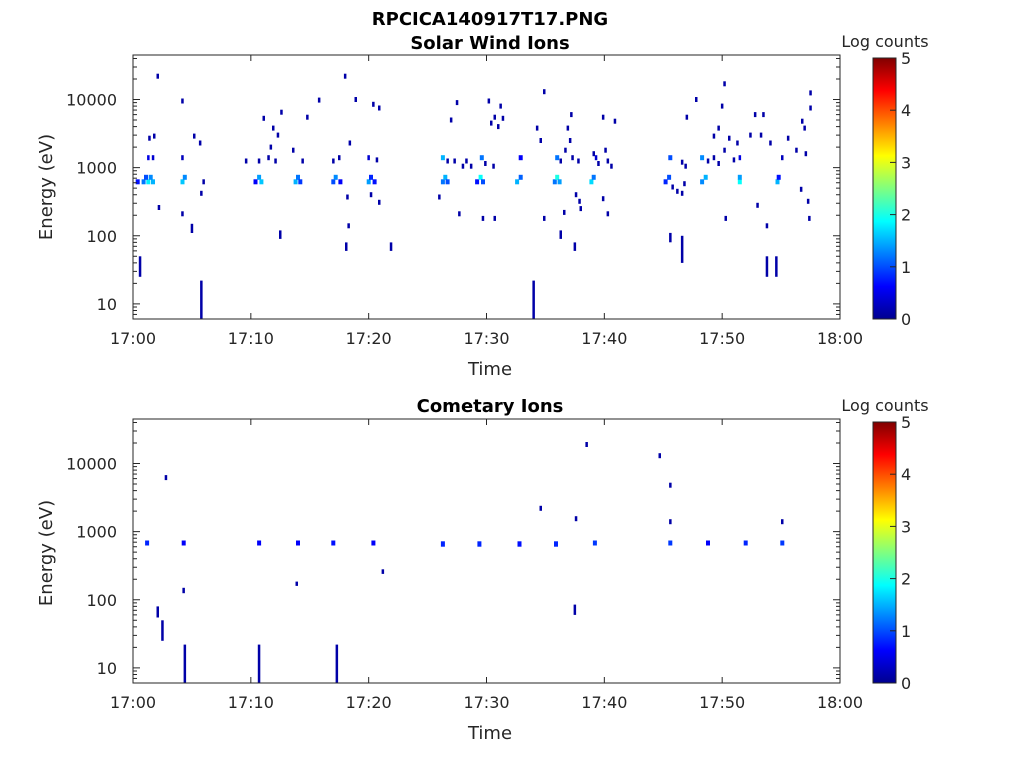  What do you see at coordinates (884, 405) in the screenshot?
I see `colorbar-bottom-label: Log counts` at bounding box center [884, 405].